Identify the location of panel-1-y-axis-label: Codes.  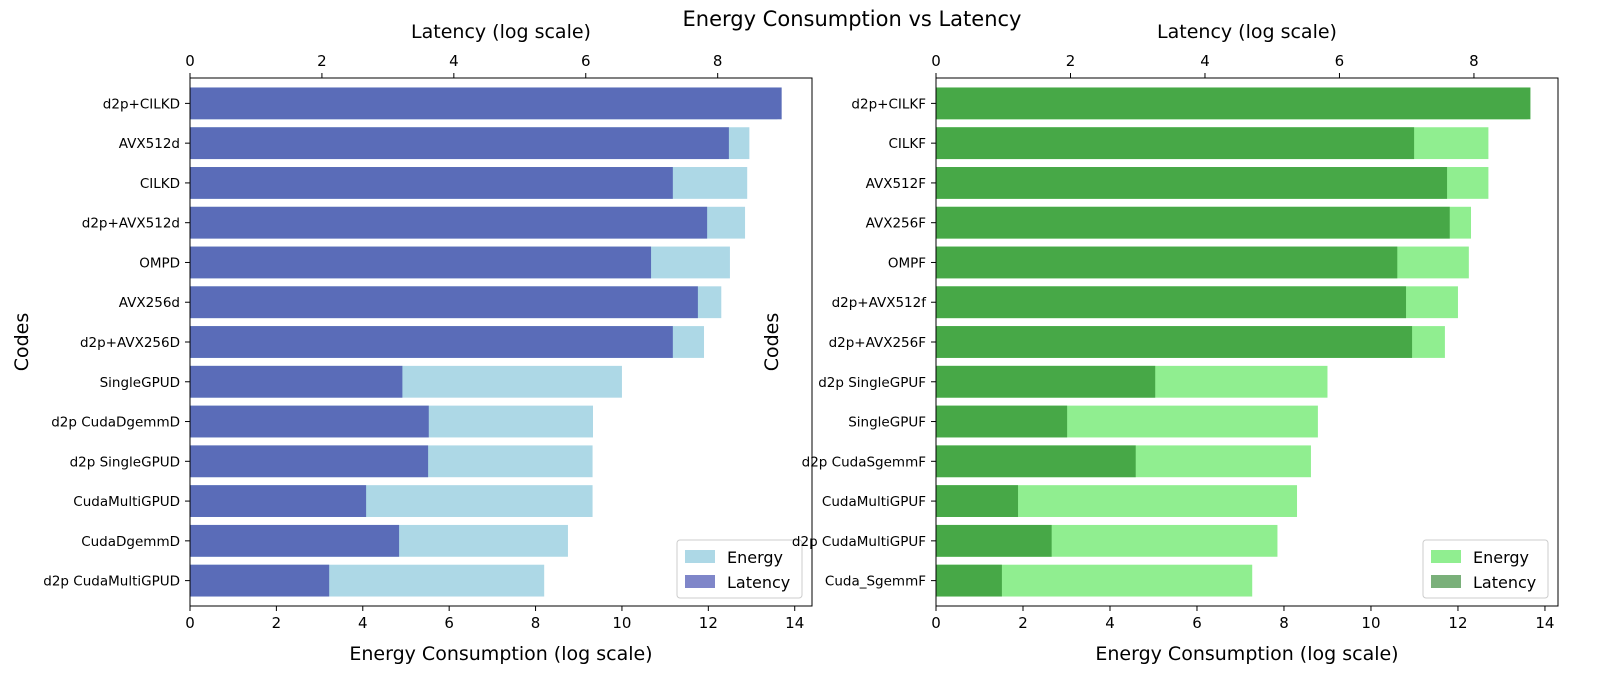
(22, 342).